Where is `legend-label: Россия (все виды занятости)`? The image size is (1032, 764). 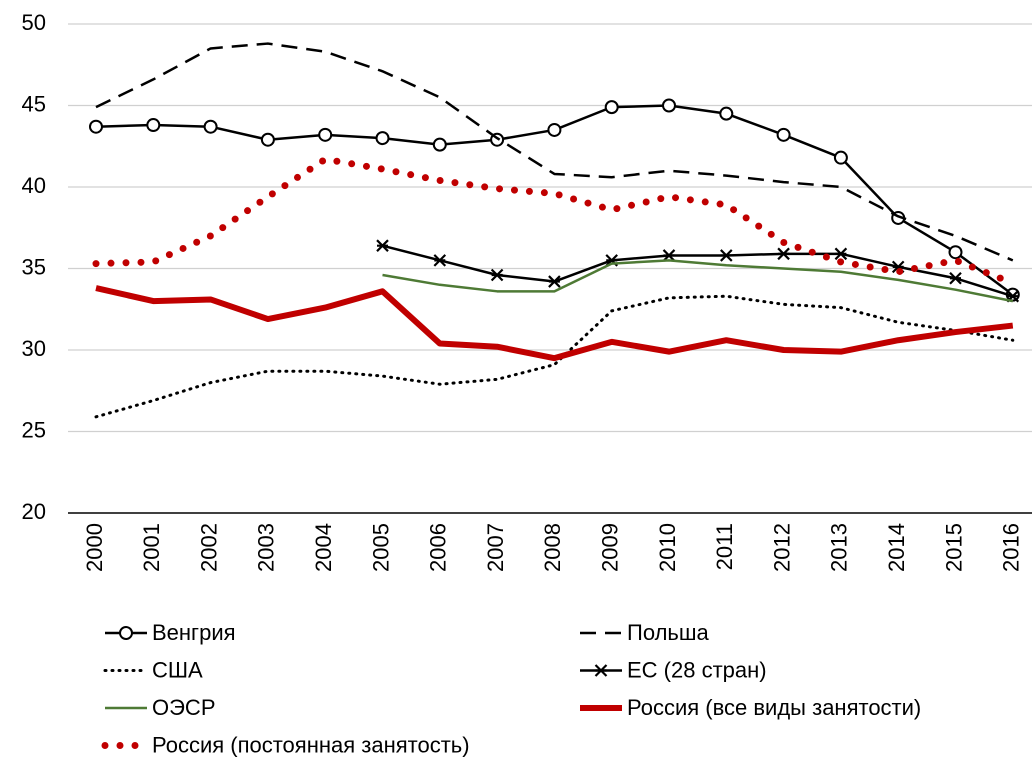
legend-label: Россия (все виды занятости) is located at coordinates (774, 707).